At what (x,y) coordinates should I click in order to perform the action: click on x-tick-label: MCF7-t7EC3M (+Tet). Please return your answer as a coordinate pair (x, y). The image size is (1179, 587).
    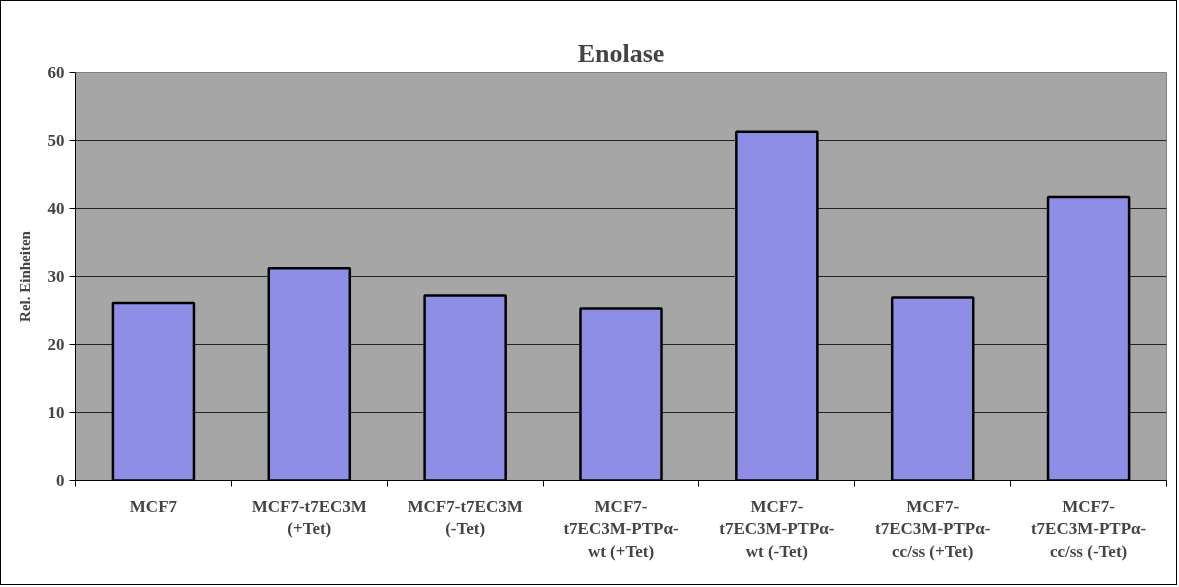
    Looking at the image, I should click on (309, 517).